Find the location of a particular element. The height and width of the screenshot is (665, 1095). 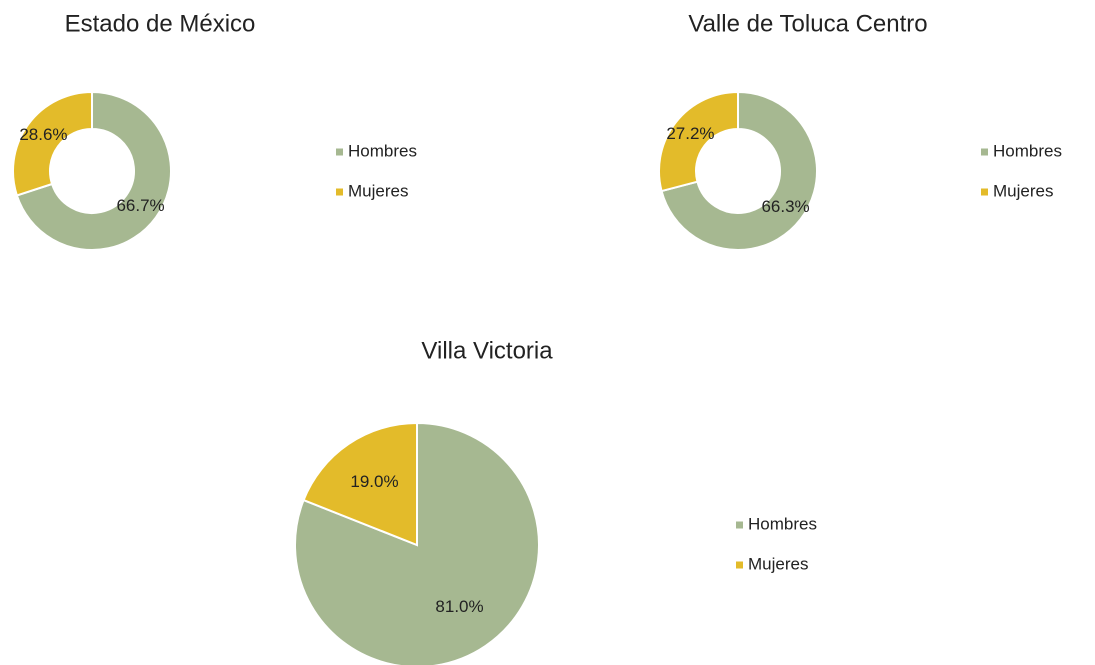

chart-title: Estado de México is located at coordinates (160, 23).